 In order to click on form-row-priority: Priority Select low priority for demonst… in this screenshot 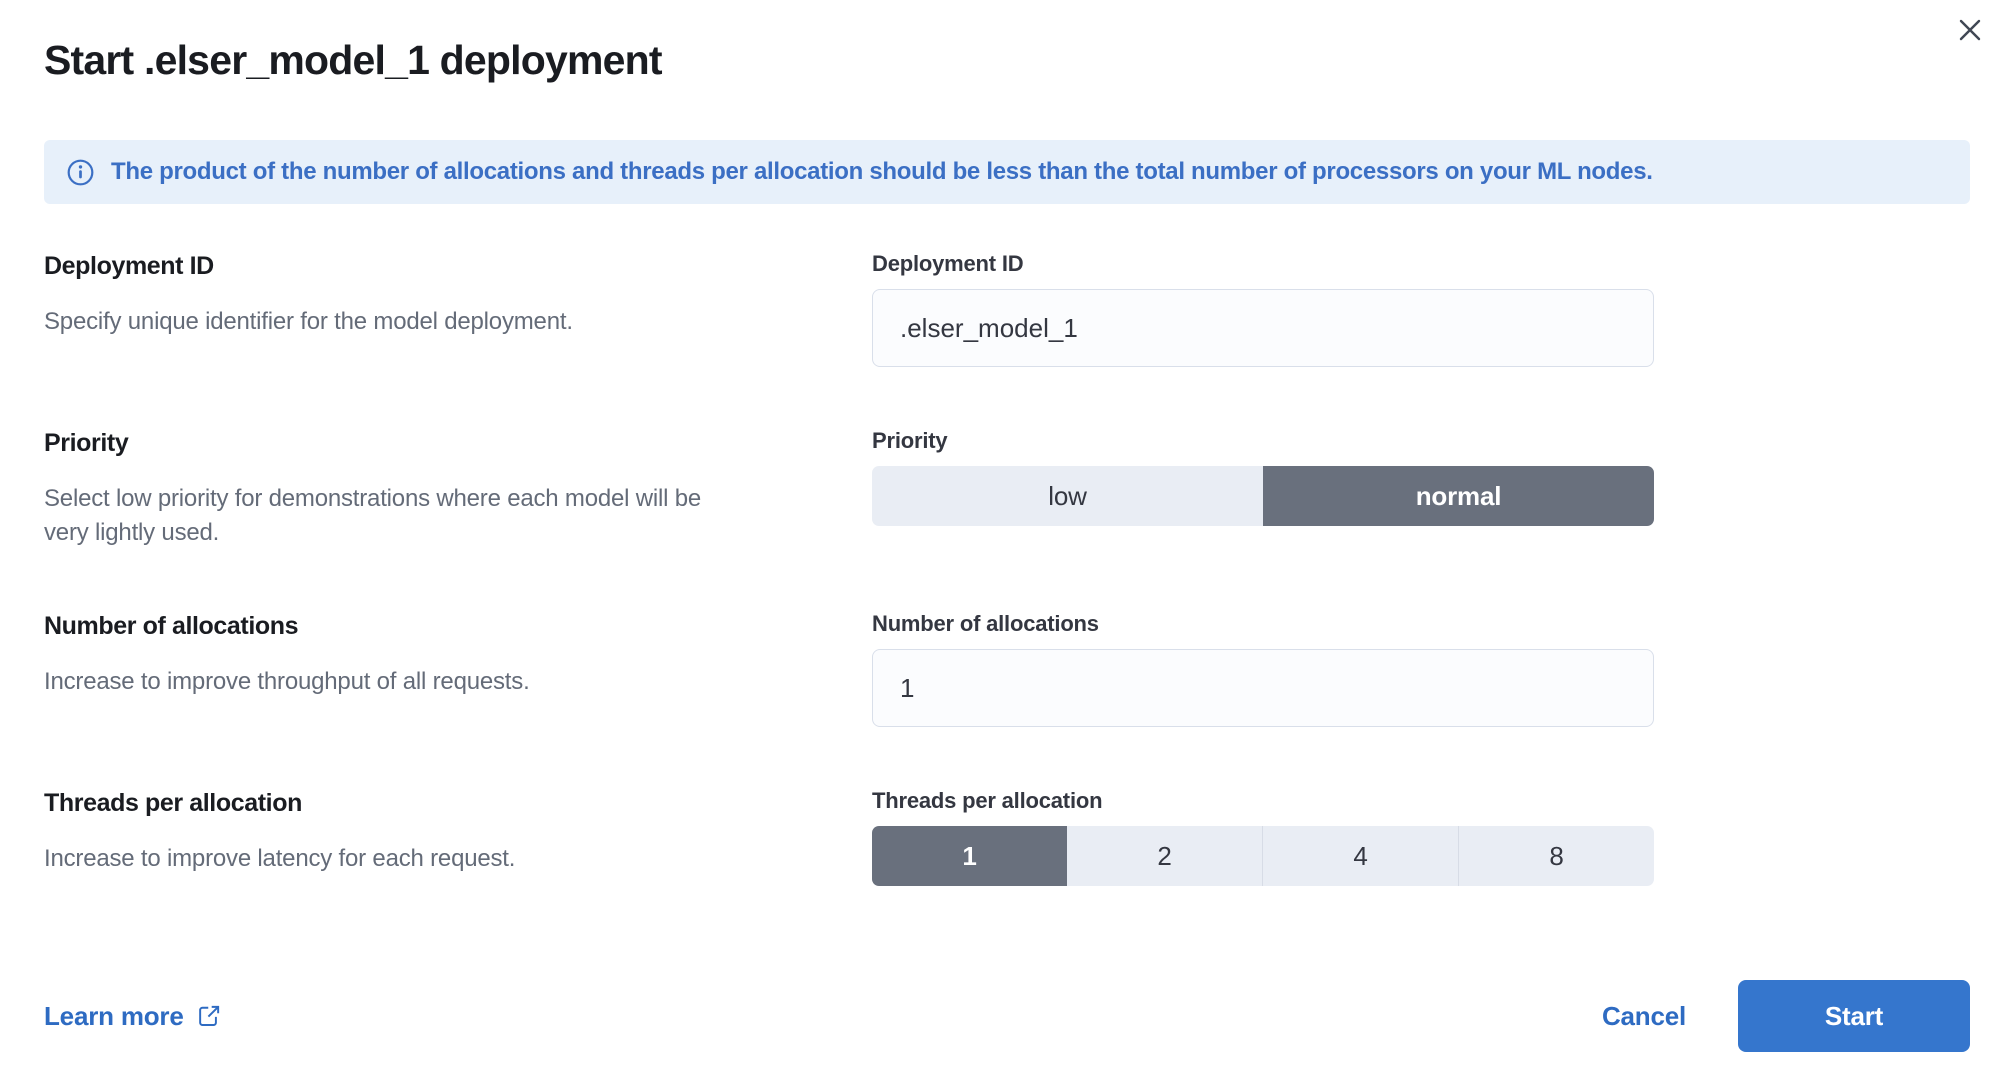, I will do `click(1007, 488)`.